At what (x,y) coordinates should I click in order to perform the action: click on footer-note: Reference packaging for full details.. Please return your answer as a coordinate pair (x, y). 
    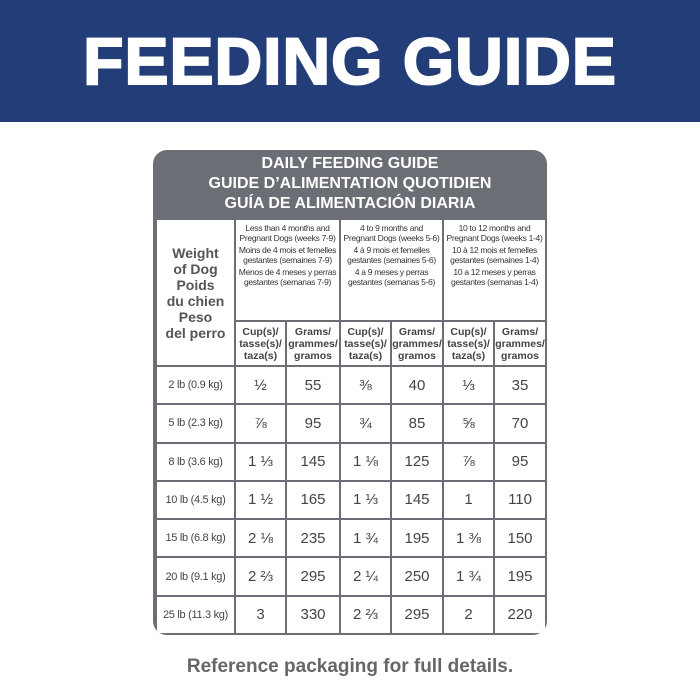
    Looking at the image, I should click on (350, 666).